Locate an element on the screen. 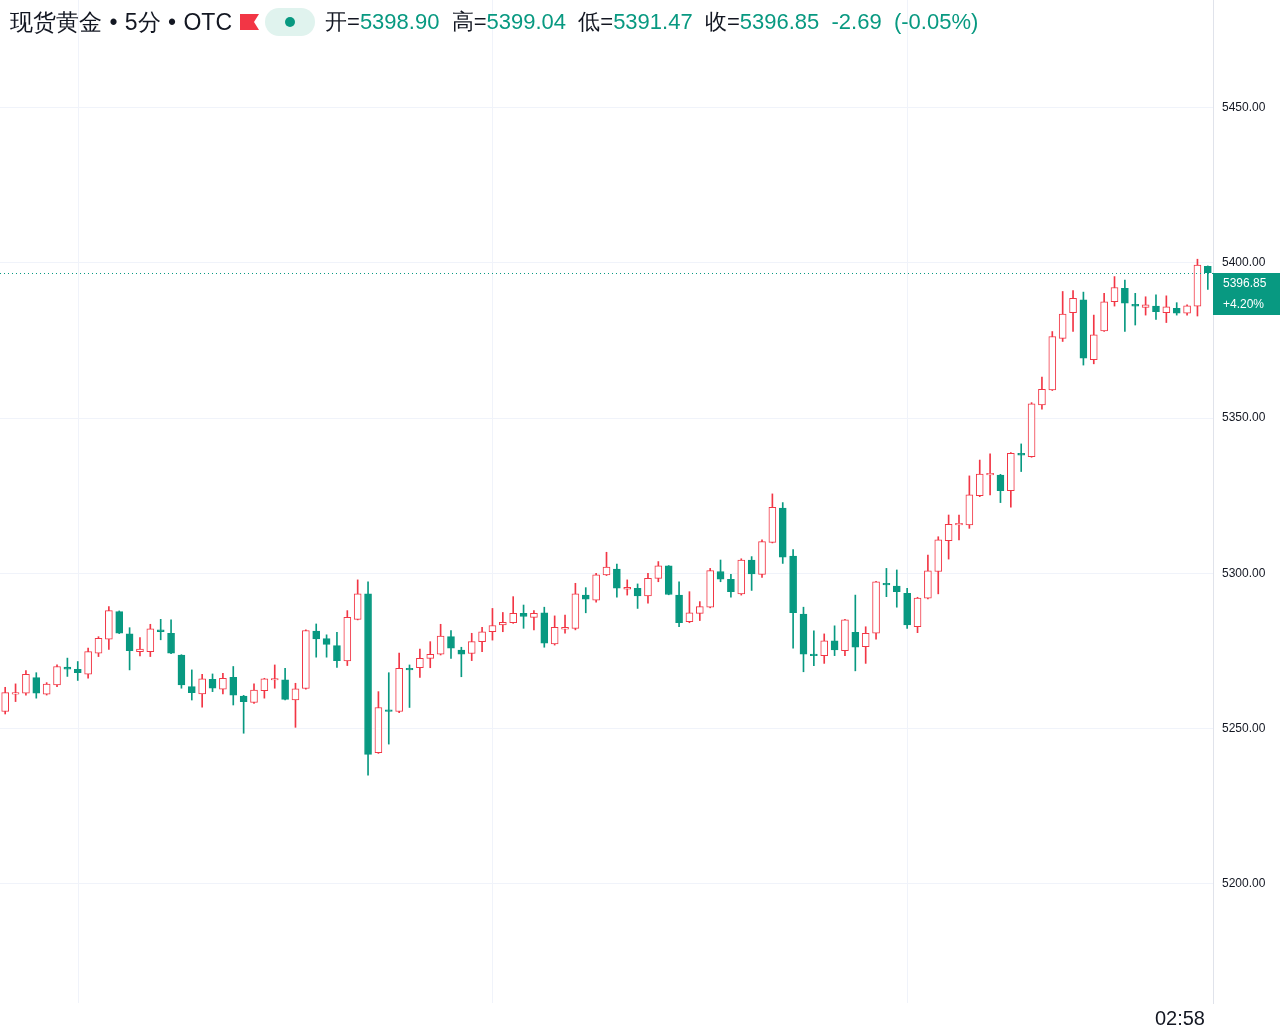 This screenshot has height=1035, width=1280. text: 开=5398.90 高=5399.04 低=5391.47 收=5396.85 -2.69 (-0.05%) is located at coordinates (652, 21).